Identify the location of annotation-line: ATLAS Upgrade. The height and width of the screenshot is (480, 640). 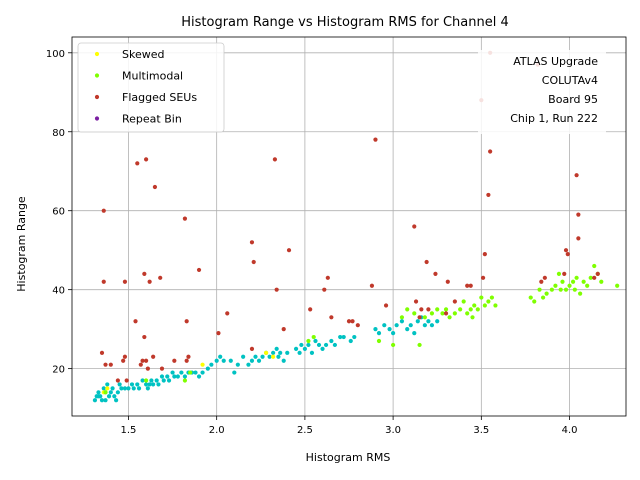
(555, 61).